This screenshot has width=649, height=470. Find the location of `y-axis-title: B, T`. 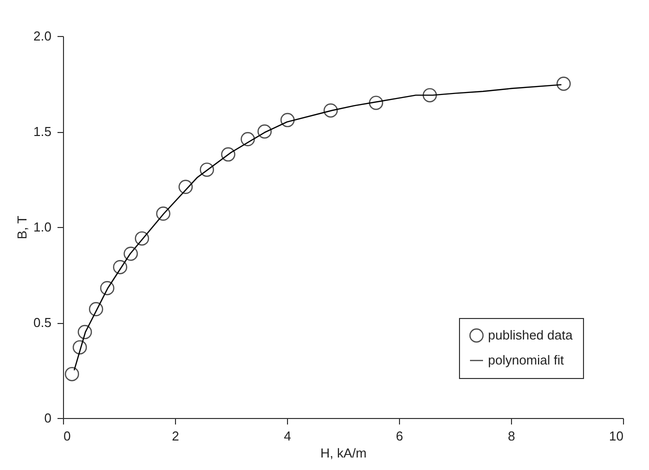

y-axis-title: B, T is located at coordinates (22, 228).